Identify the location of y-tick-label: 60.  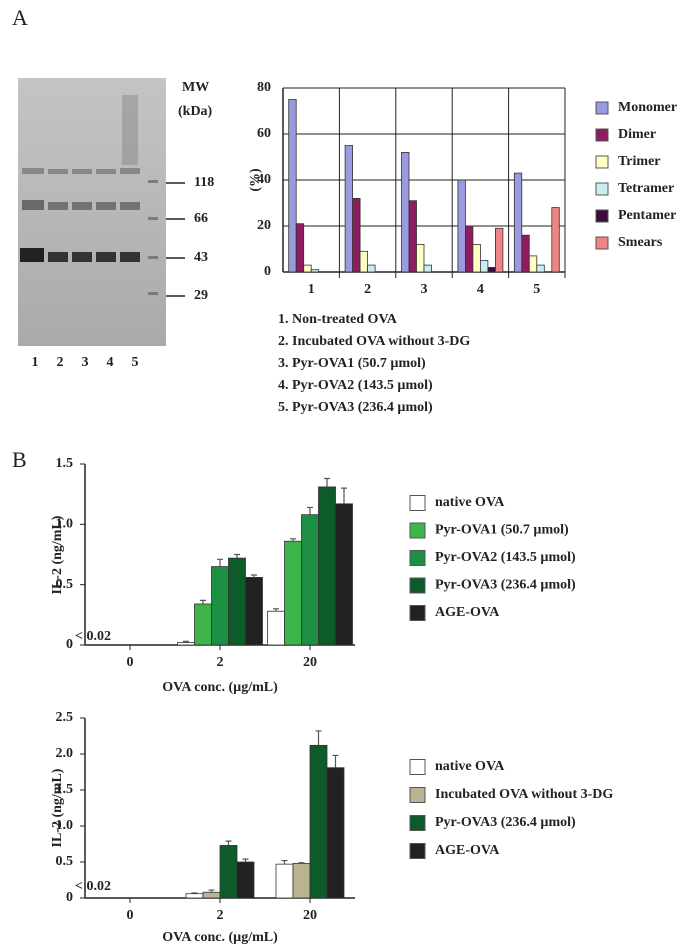
(264, 133).